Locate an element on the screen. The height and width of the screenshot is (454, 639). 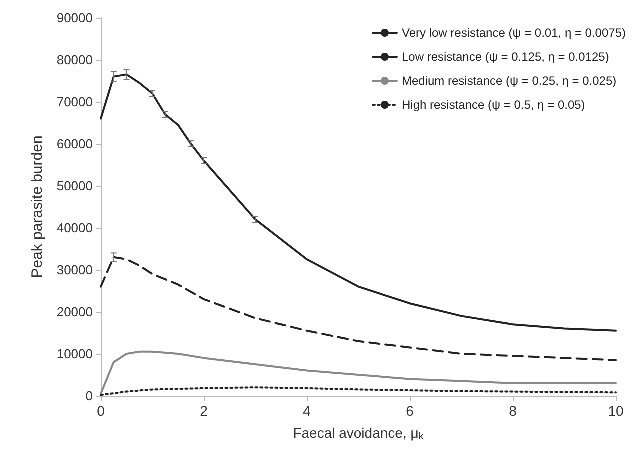
y-tick-label: 10000 is located at coordinates (74, 354).